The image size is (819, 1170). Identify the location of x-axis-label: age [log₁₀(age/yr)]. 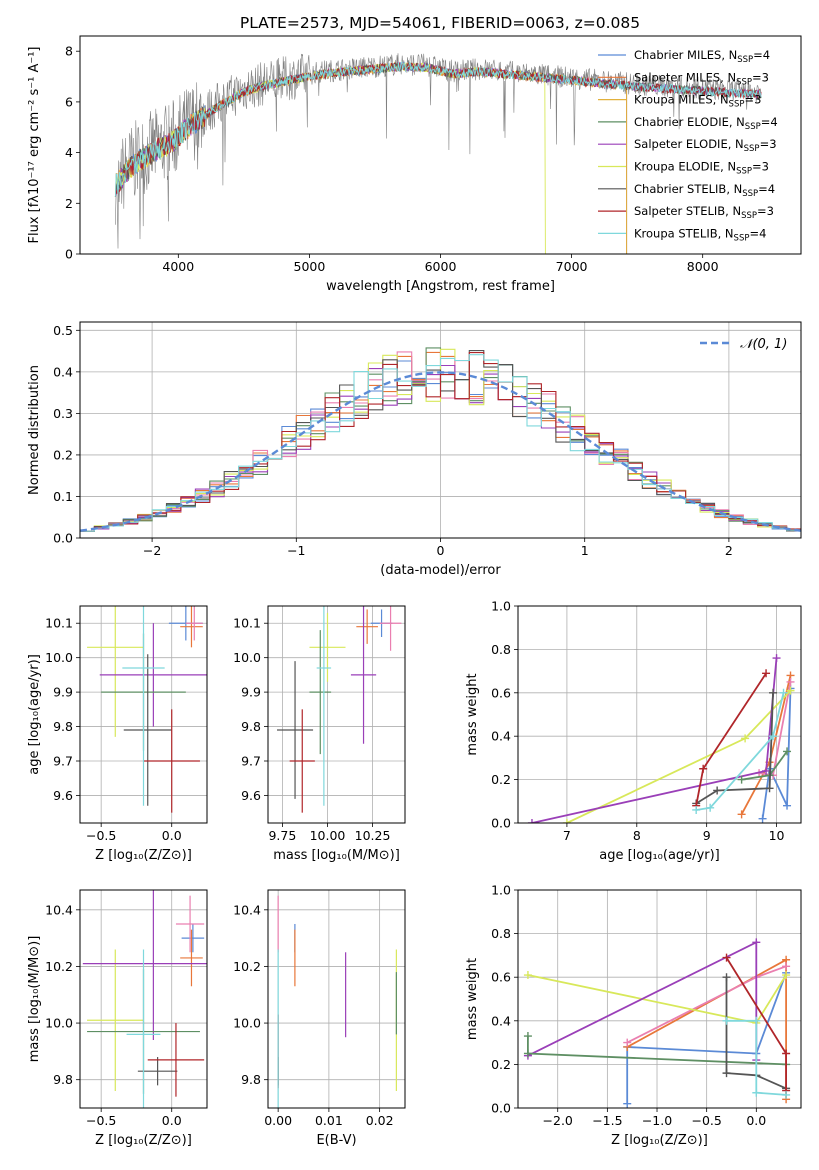
(659, 855).